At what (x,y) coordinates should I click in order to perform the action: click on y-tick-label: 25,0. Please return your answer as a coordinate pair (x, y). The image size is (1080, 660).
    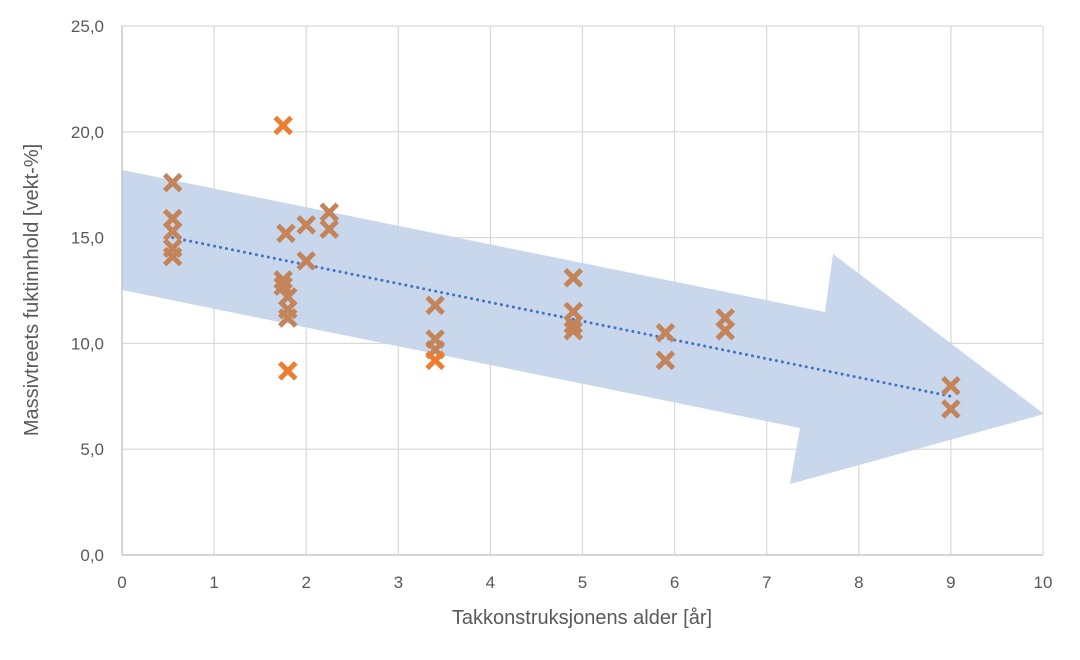
    Looking at the image, I should click on (87, 26).